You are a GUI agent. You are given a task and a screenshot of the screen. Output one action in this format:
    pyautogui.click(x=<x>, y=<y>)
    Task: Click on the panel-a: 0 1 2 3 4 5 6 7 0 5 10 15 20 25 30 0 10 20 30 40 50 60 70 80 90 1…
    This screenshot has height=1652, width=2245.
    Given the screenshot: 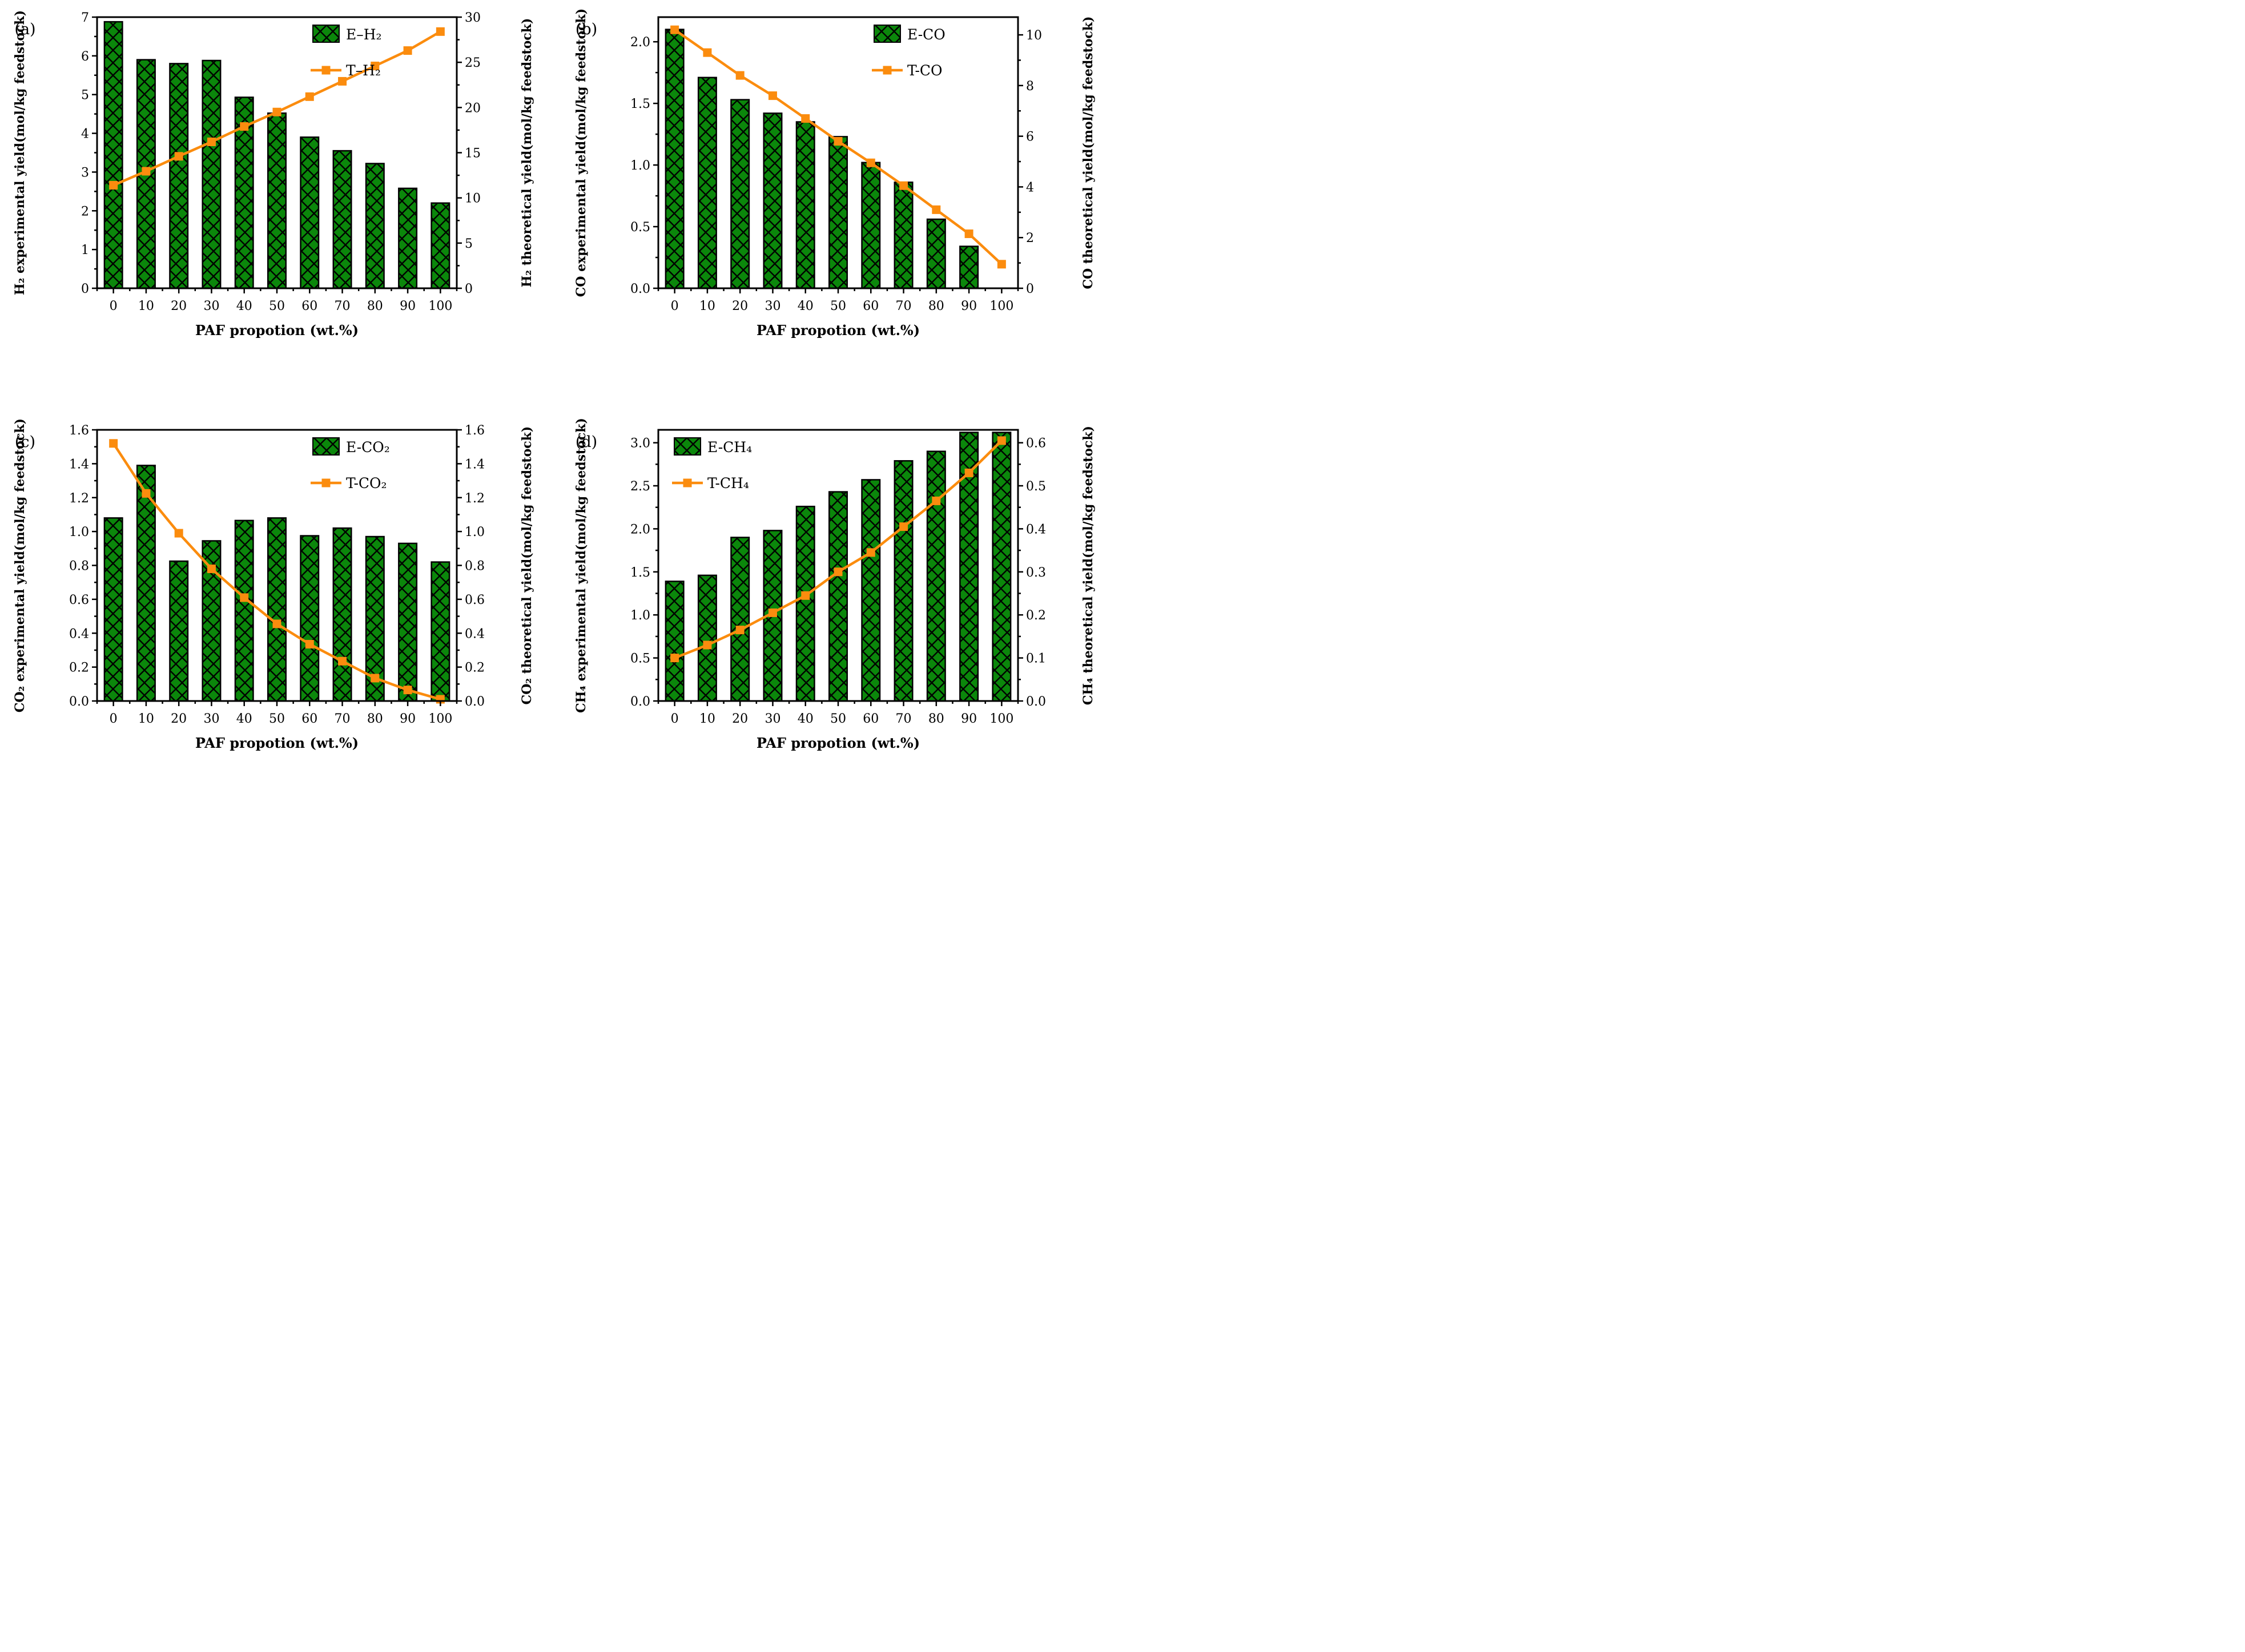 What is the action you would take?
    pyautogui.click(x=280, y=206)
    